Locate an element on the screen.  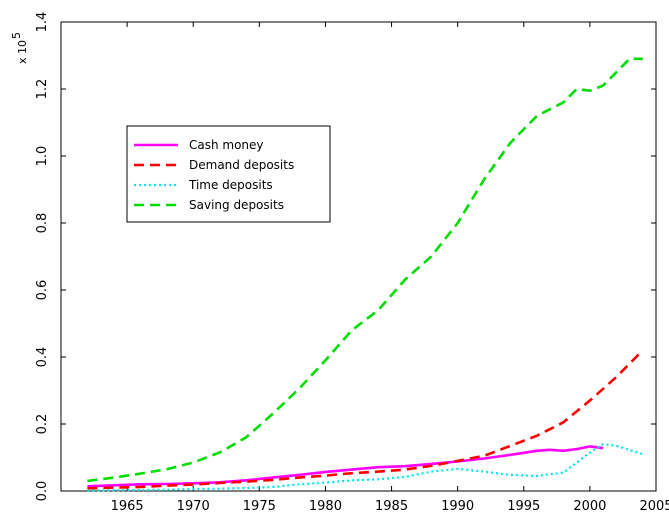
legend-label: Cash money is located at coordinates (226, 145).